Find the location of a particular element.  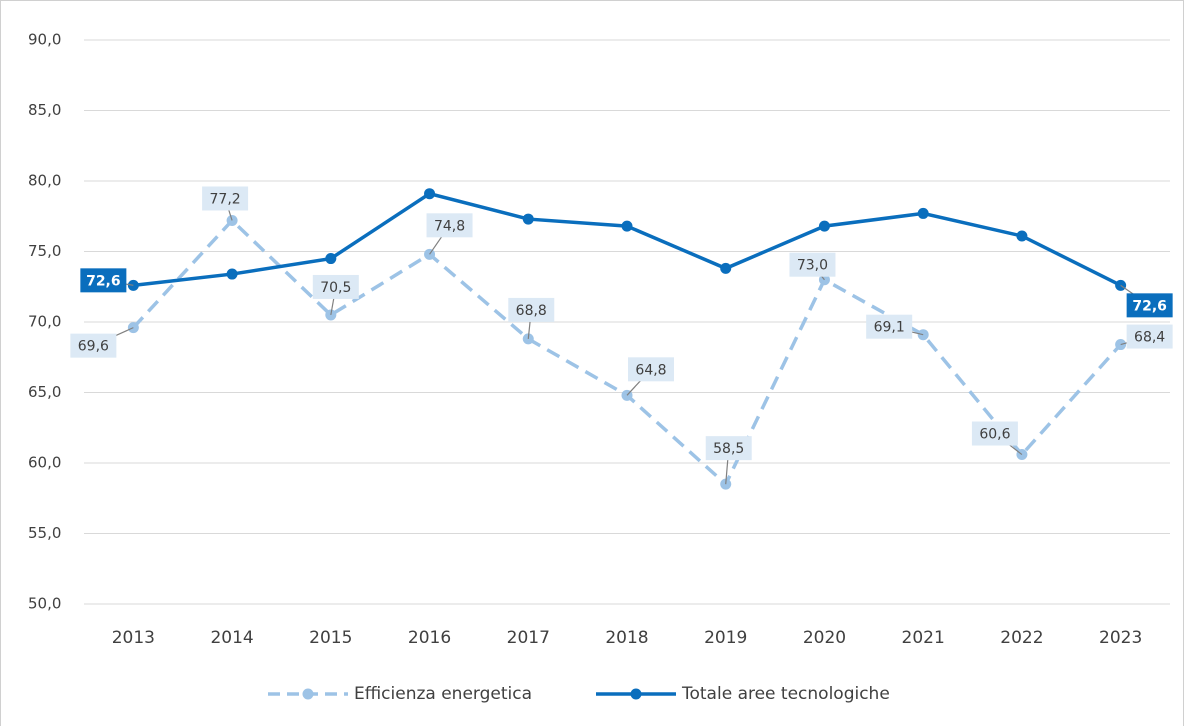

data-label: 73,0 is located at coordinates (812, 266).